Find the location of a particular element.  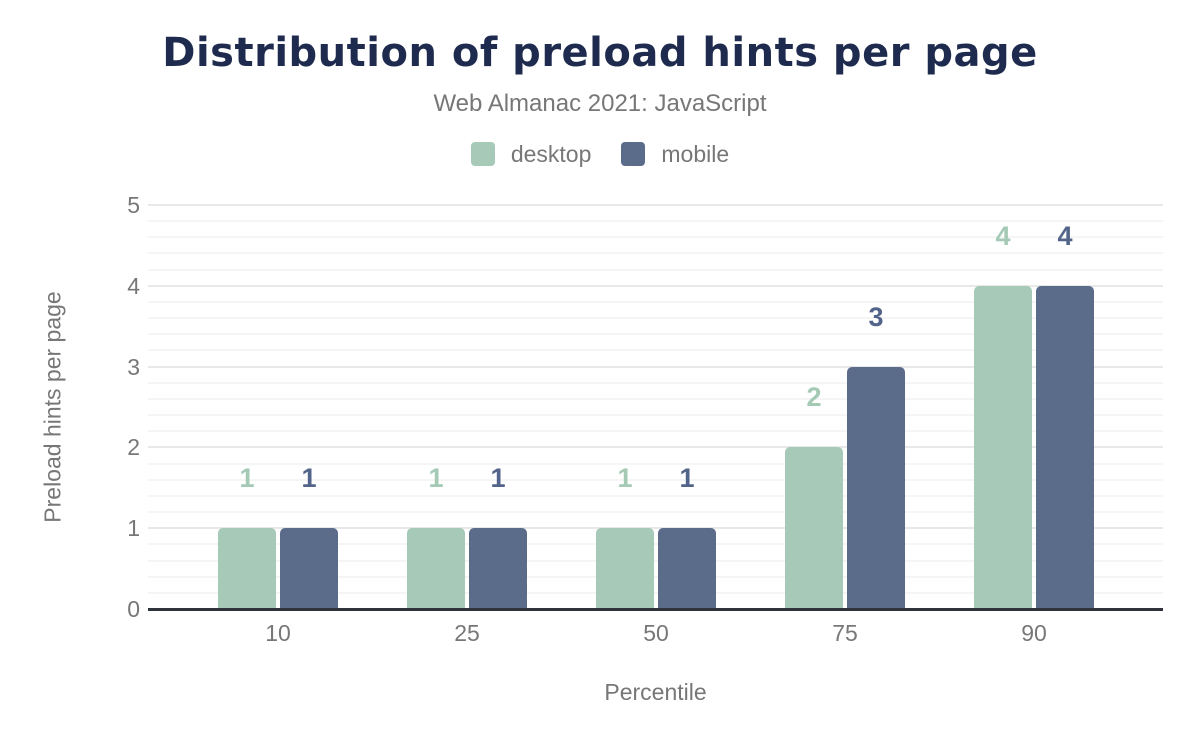

bar-mobile-p50 is located at coordinates (687, 568).